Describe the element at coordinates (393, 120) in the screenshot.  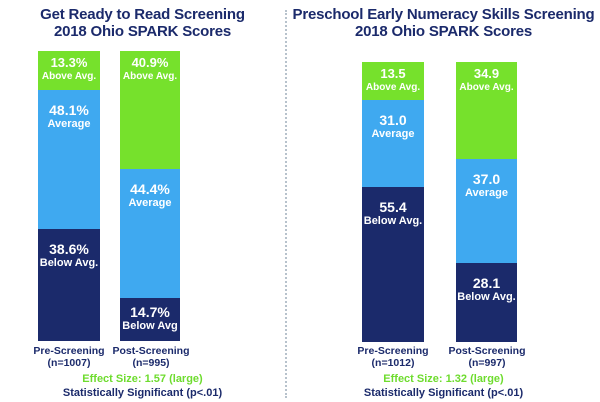
I see `data-label-value: 31.0` at that location.